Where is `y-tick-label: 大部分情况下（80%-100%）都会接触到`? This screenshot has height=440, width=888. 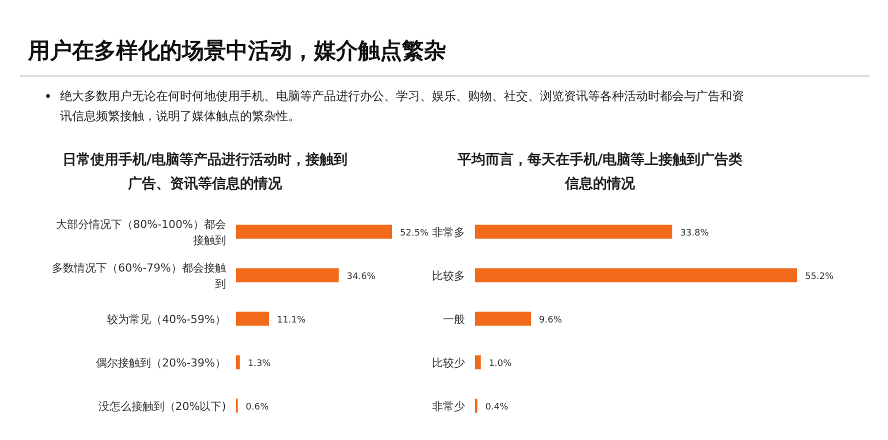
y-tick-label: 大部分情况下（80%-100%）都会接触到 is located at coordinates (141, 232).